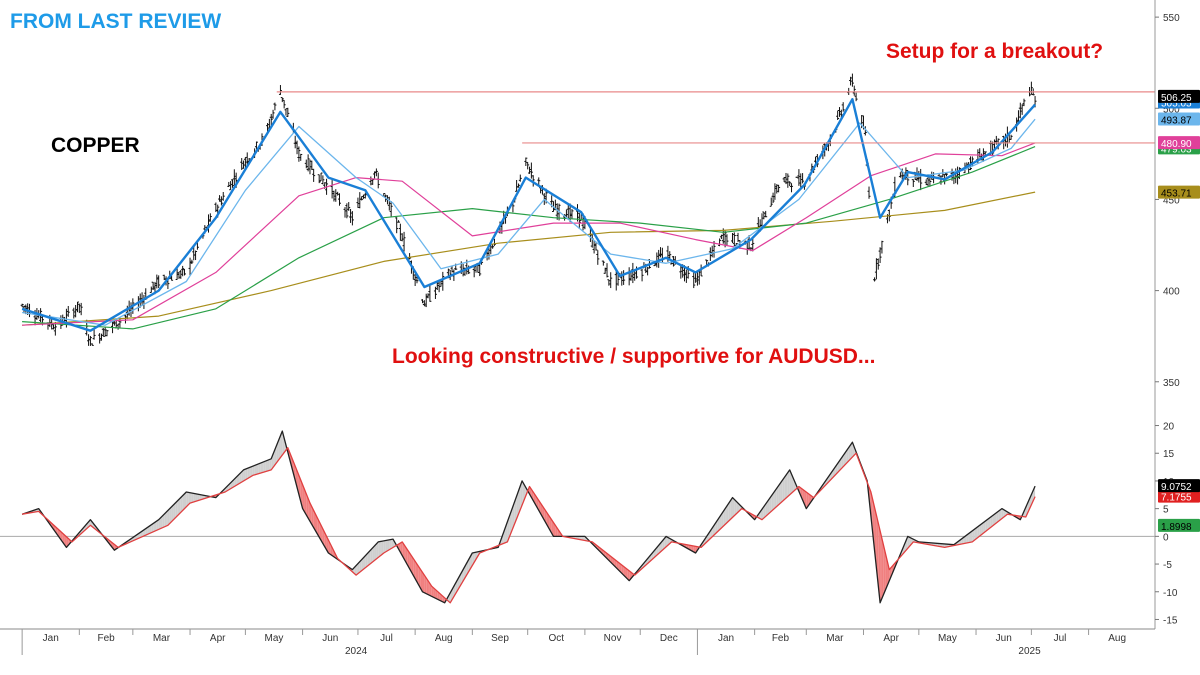  What do you see at coordinates (51, 638) in the screenshot?
I see `month-label: Jan` at bounding box center [51, 638].